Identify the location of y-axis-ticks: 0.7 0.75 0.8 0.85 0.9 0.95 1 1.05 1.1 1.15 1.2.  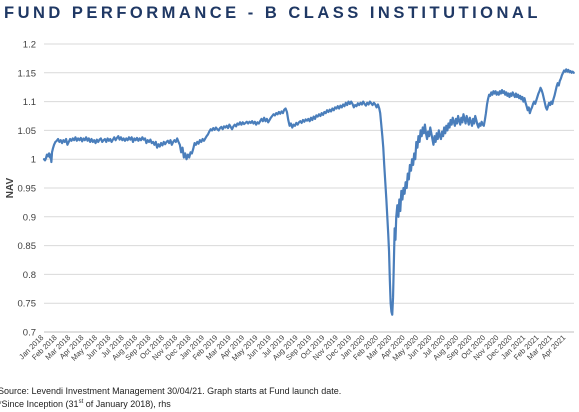
(27, 189).